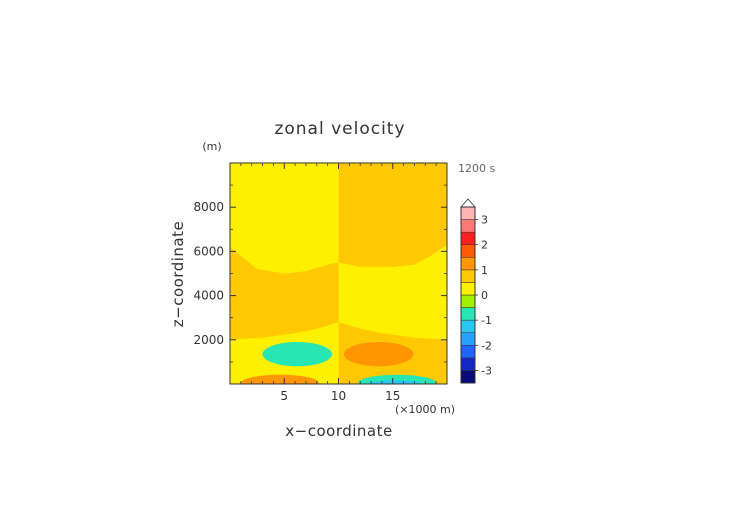 Image resolution: width=752 pixels, height=532 pixels. What do you see at coordinates (486, 320) in the screenshot?
I see `colorbar-tick-label-2: -1` at bounding box center [486, 320].